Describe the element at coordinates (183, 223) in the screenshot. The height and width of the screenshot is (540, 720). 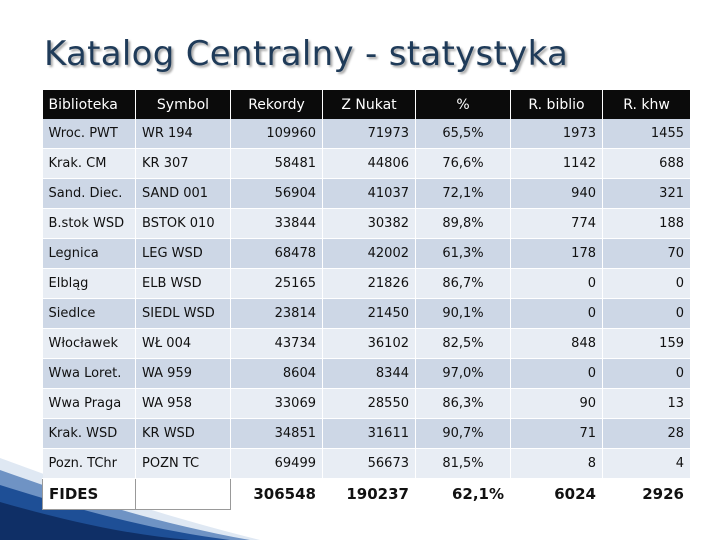
I see `cell-symbol: BSTOK 010` at that location.